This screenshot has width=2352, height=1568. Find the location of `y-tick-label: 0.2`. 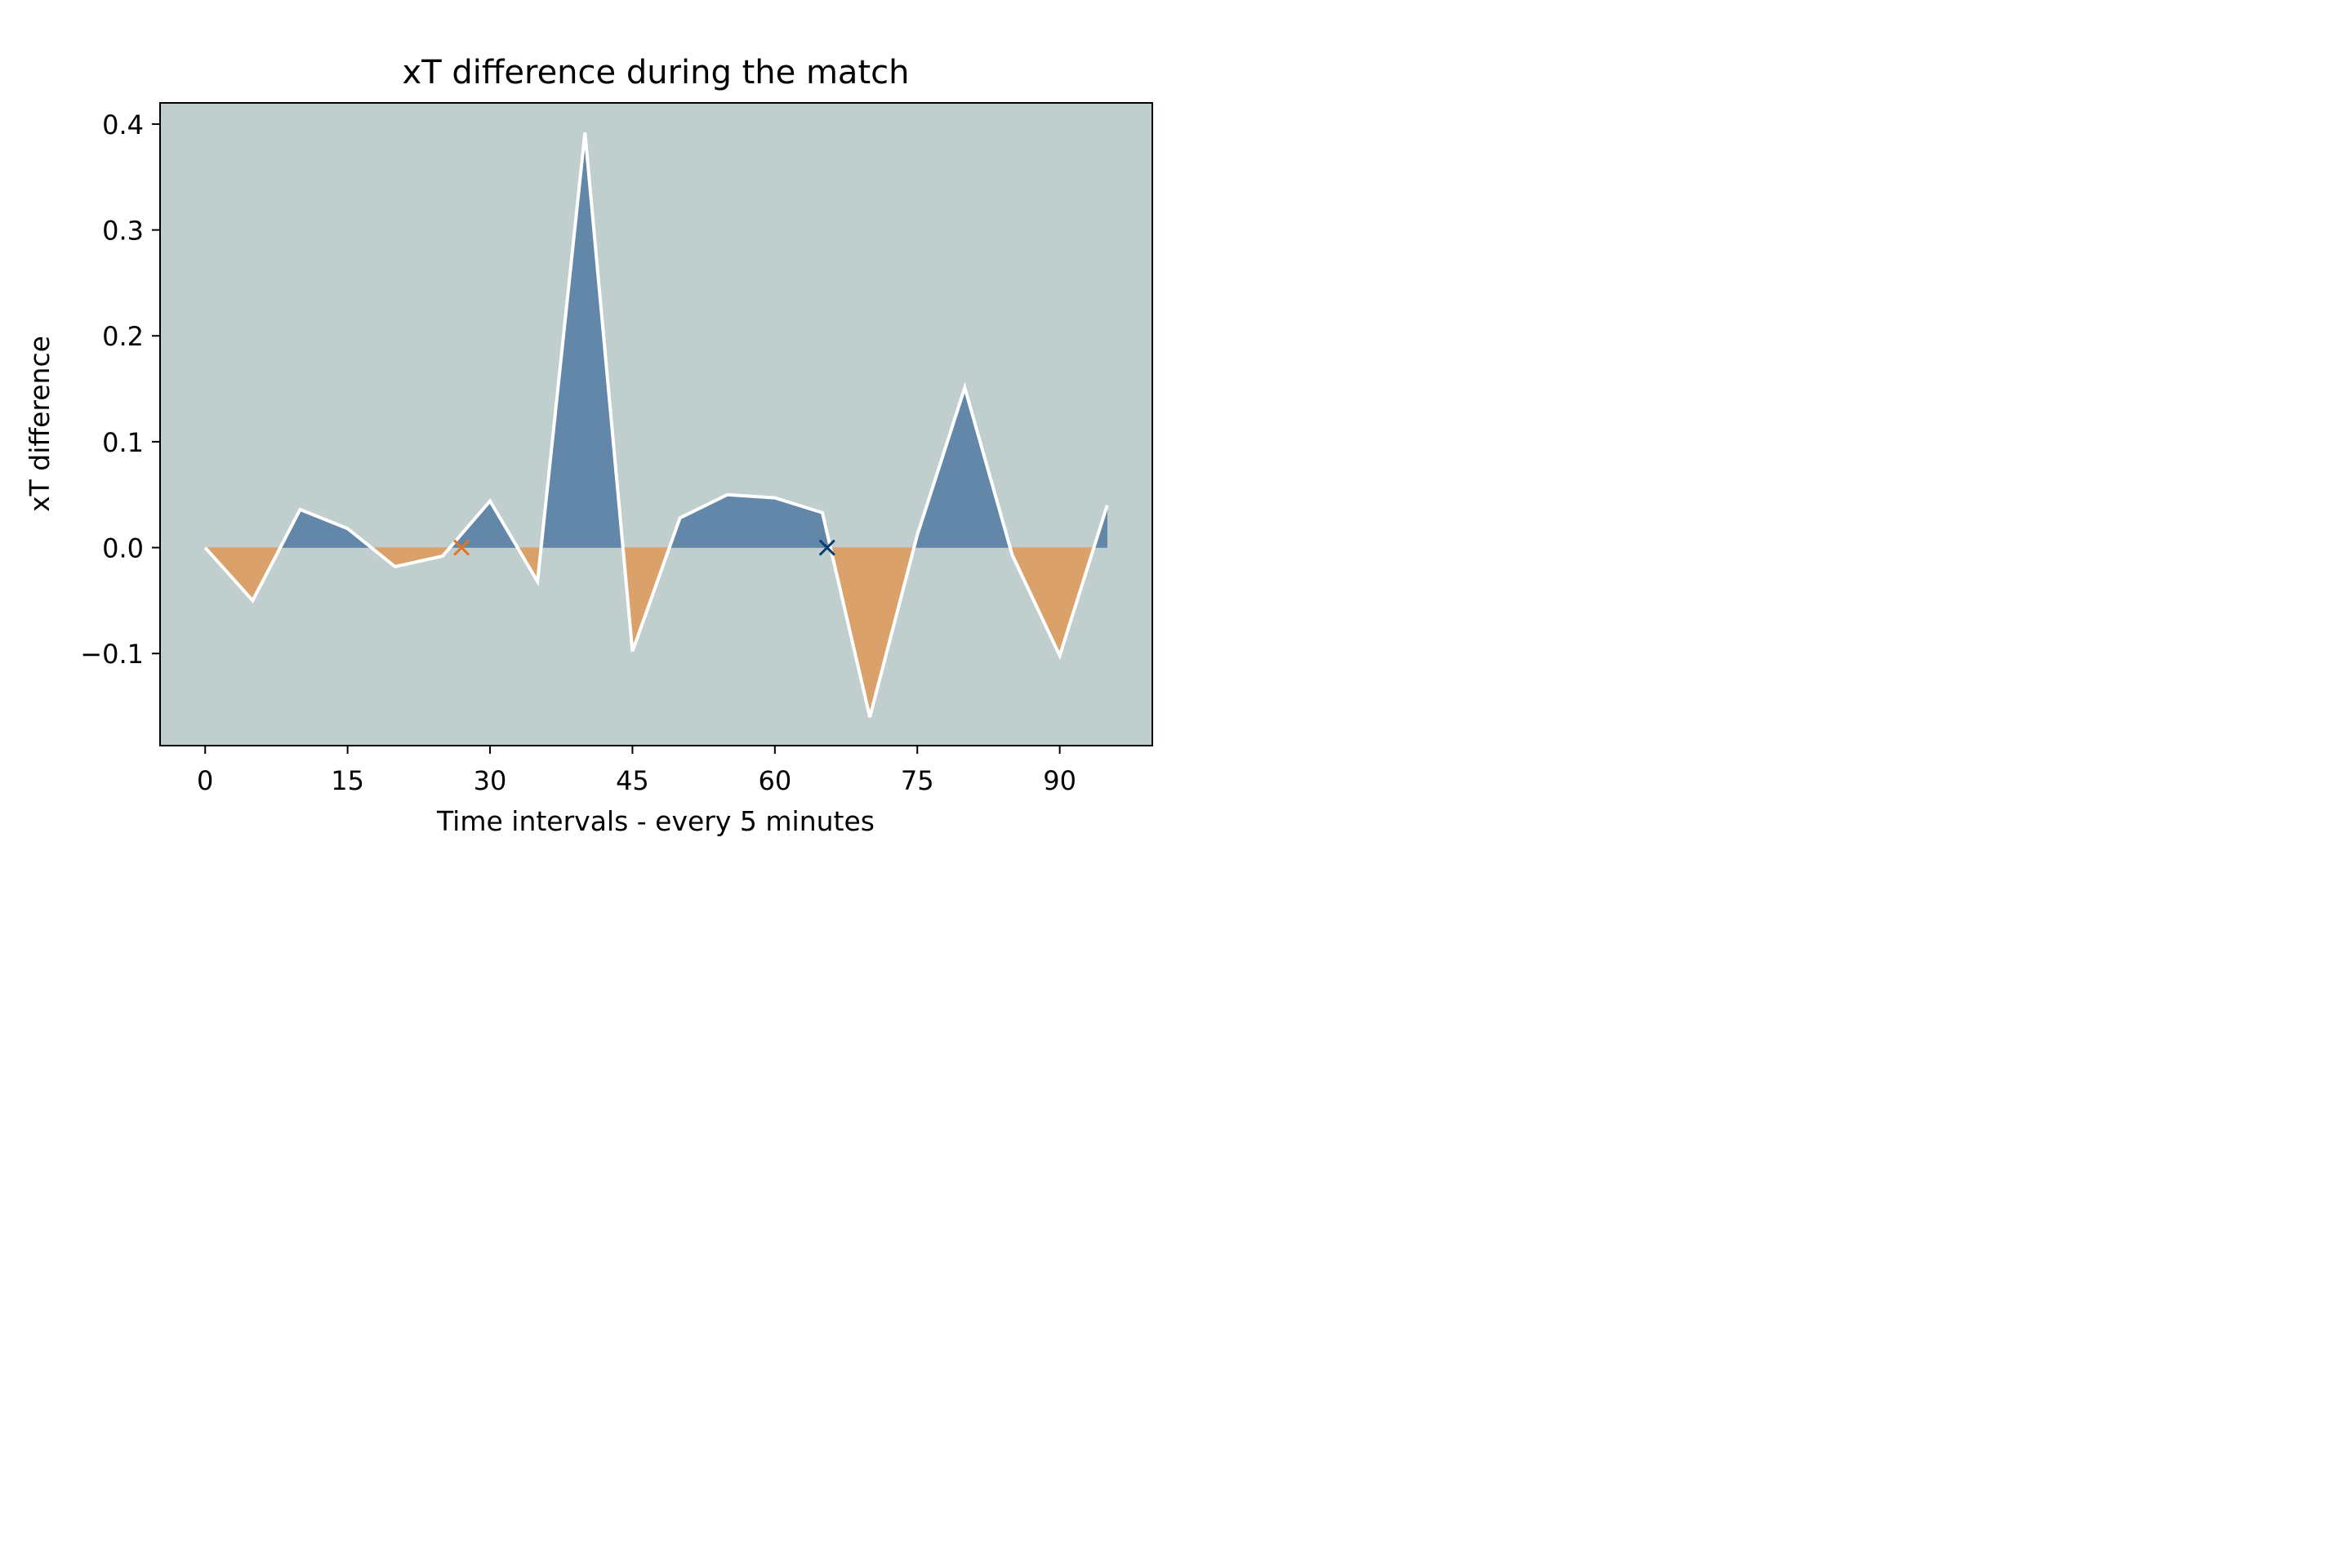

y-tick-label: 0.2 is located at coordinates (123, 336).